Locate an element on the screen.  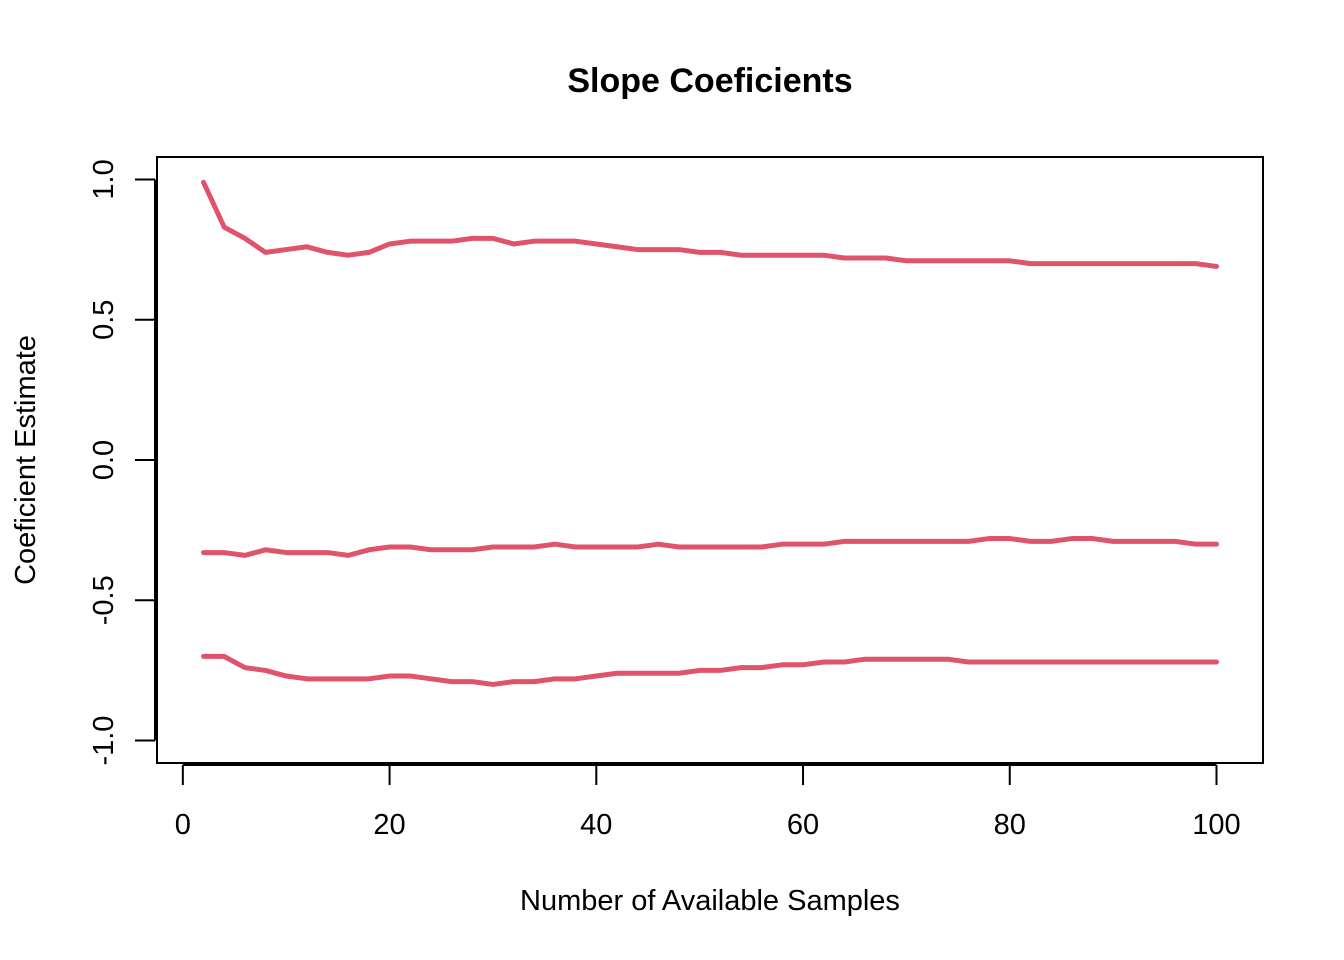
x-tick-label: 40 is located at coordinates (596, 825).